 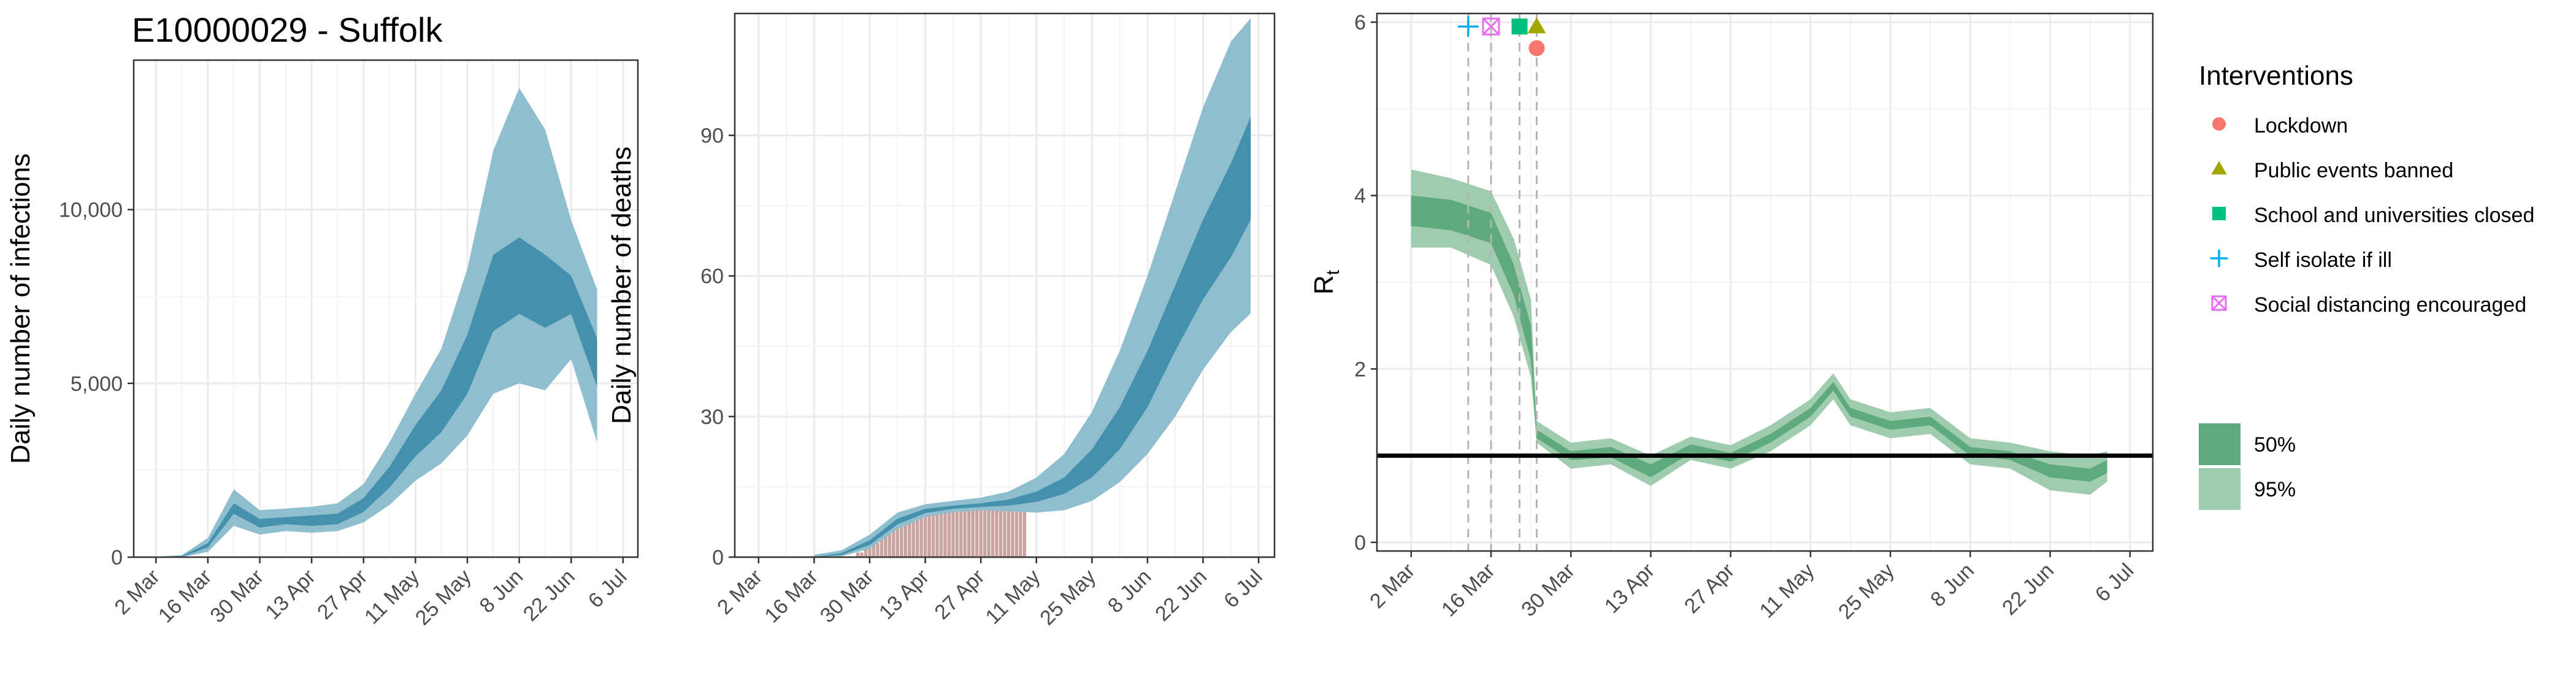 I want to click on legend-key-boxcross-box, so click(x=2219, y=303).